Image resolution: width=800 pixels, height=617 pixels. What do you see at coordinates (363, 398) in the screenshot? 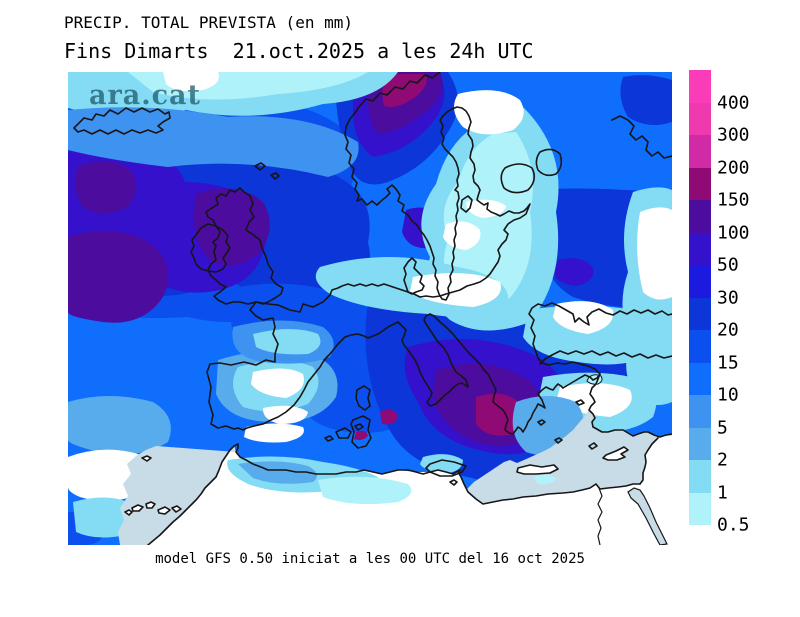
I see `island-corsica` at bounding box center [363, 398].